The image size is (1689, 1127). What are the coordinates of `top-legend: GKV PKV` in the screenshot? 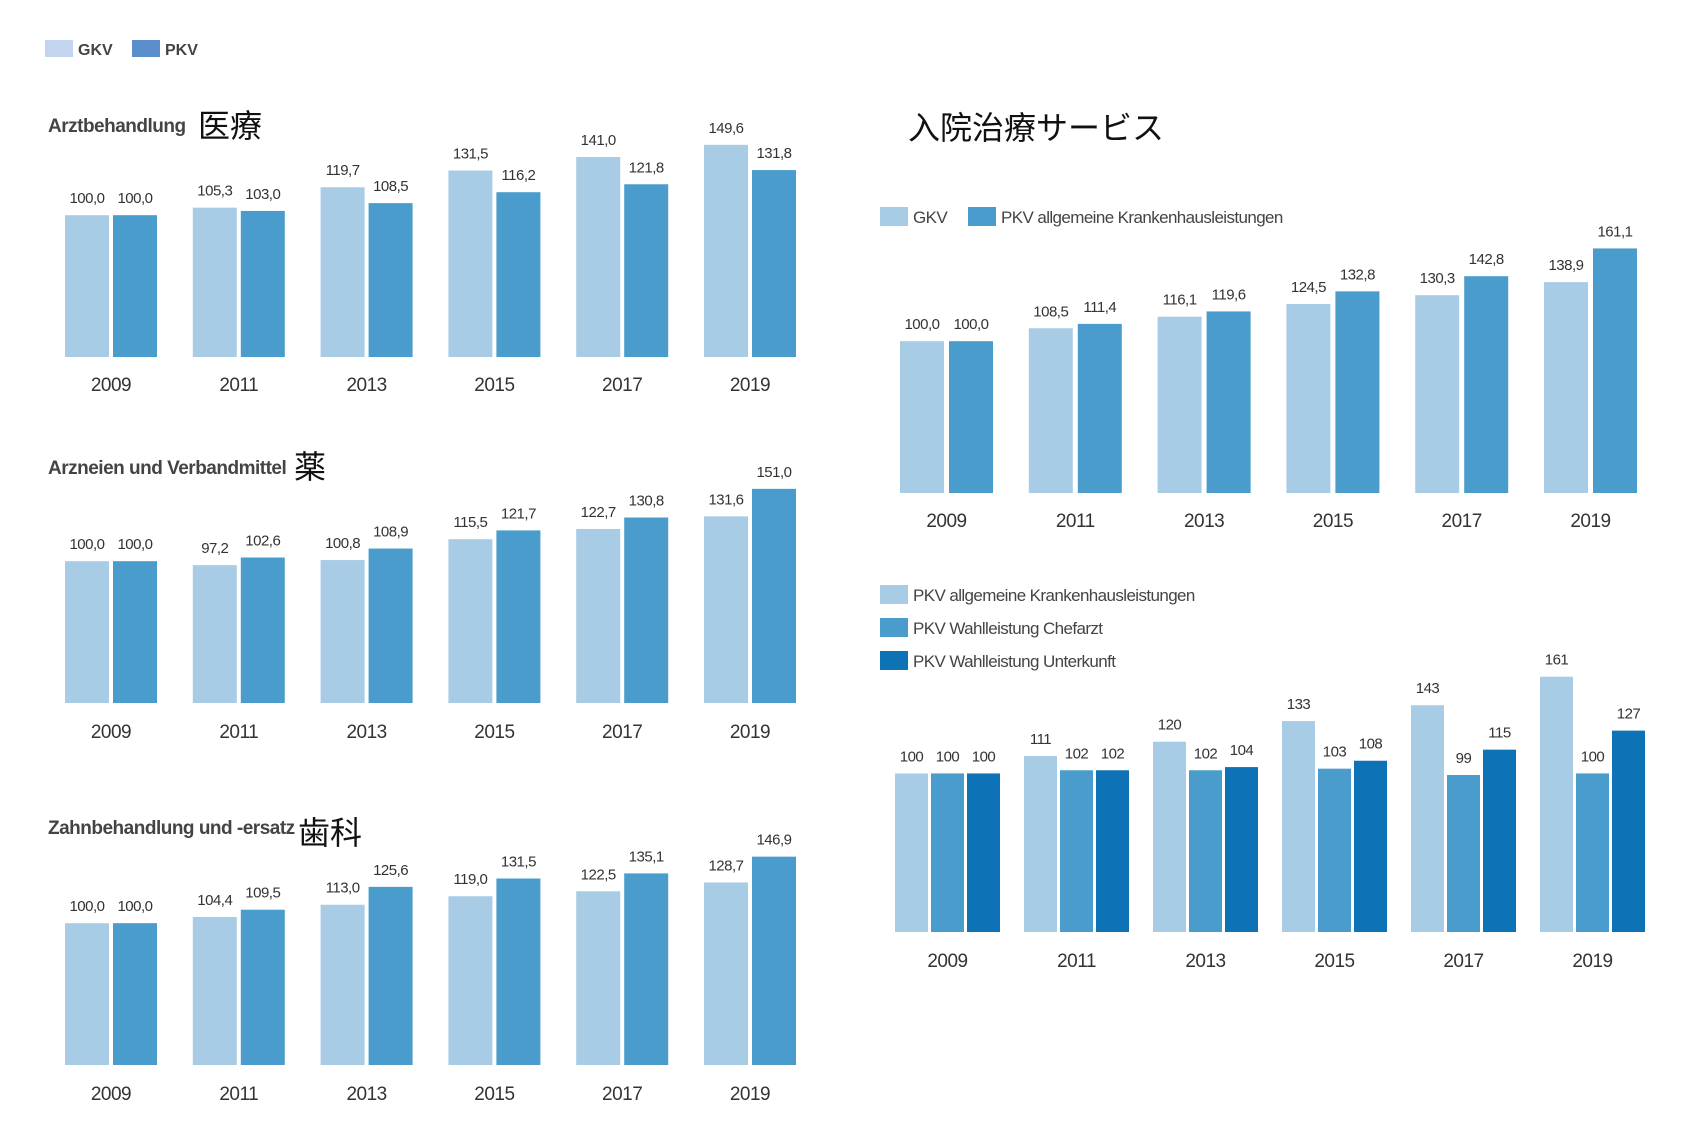 It's located at (121, 49).